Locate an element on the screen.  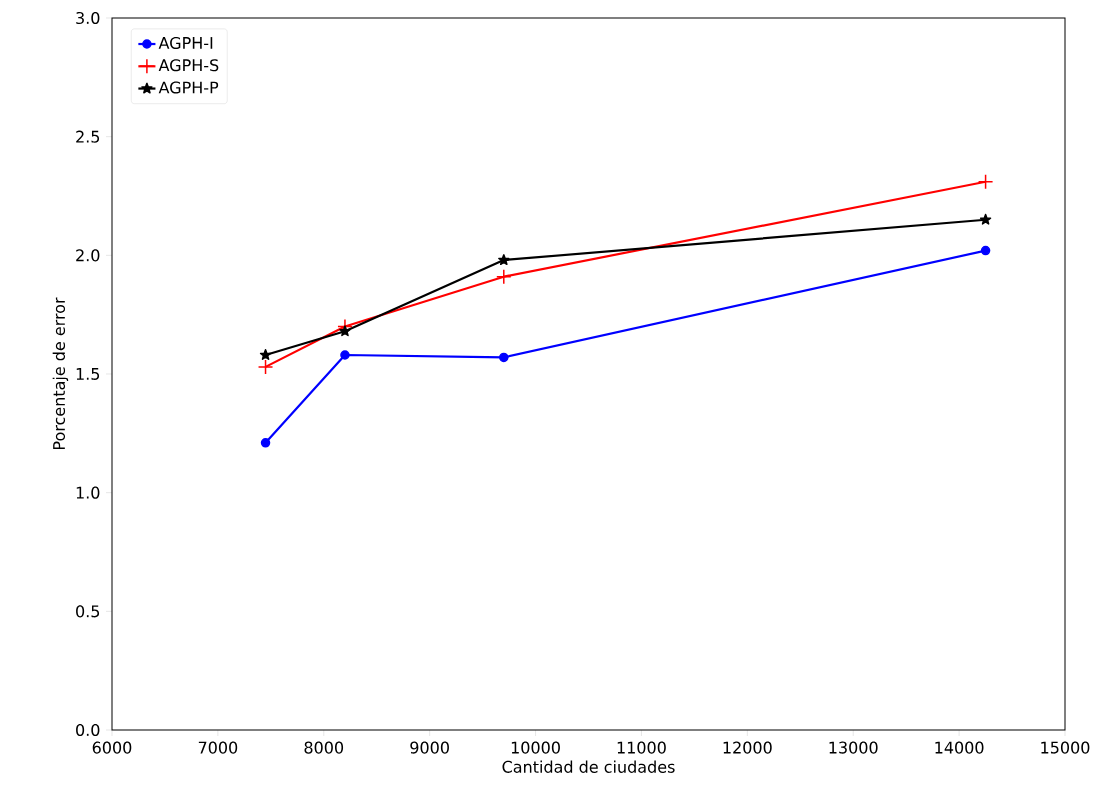
legend-label: AGPH-I is located at coordinates (185, 42).